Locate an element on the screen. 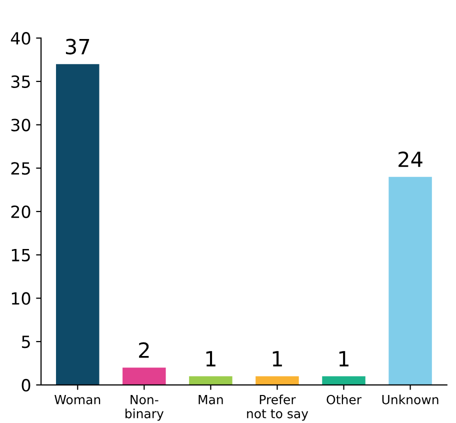 This screenshot has height=423, width=456. x-tick-label: Man is located at coordinates (210, 399).